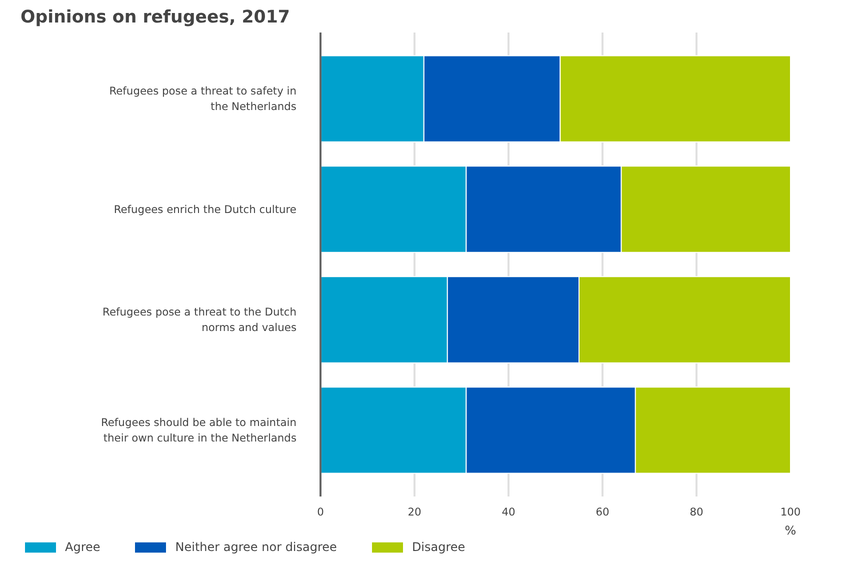 The width and height of the screenshot is (858, 571). I want to click on x-tick-label: 100, so click(790, 512).